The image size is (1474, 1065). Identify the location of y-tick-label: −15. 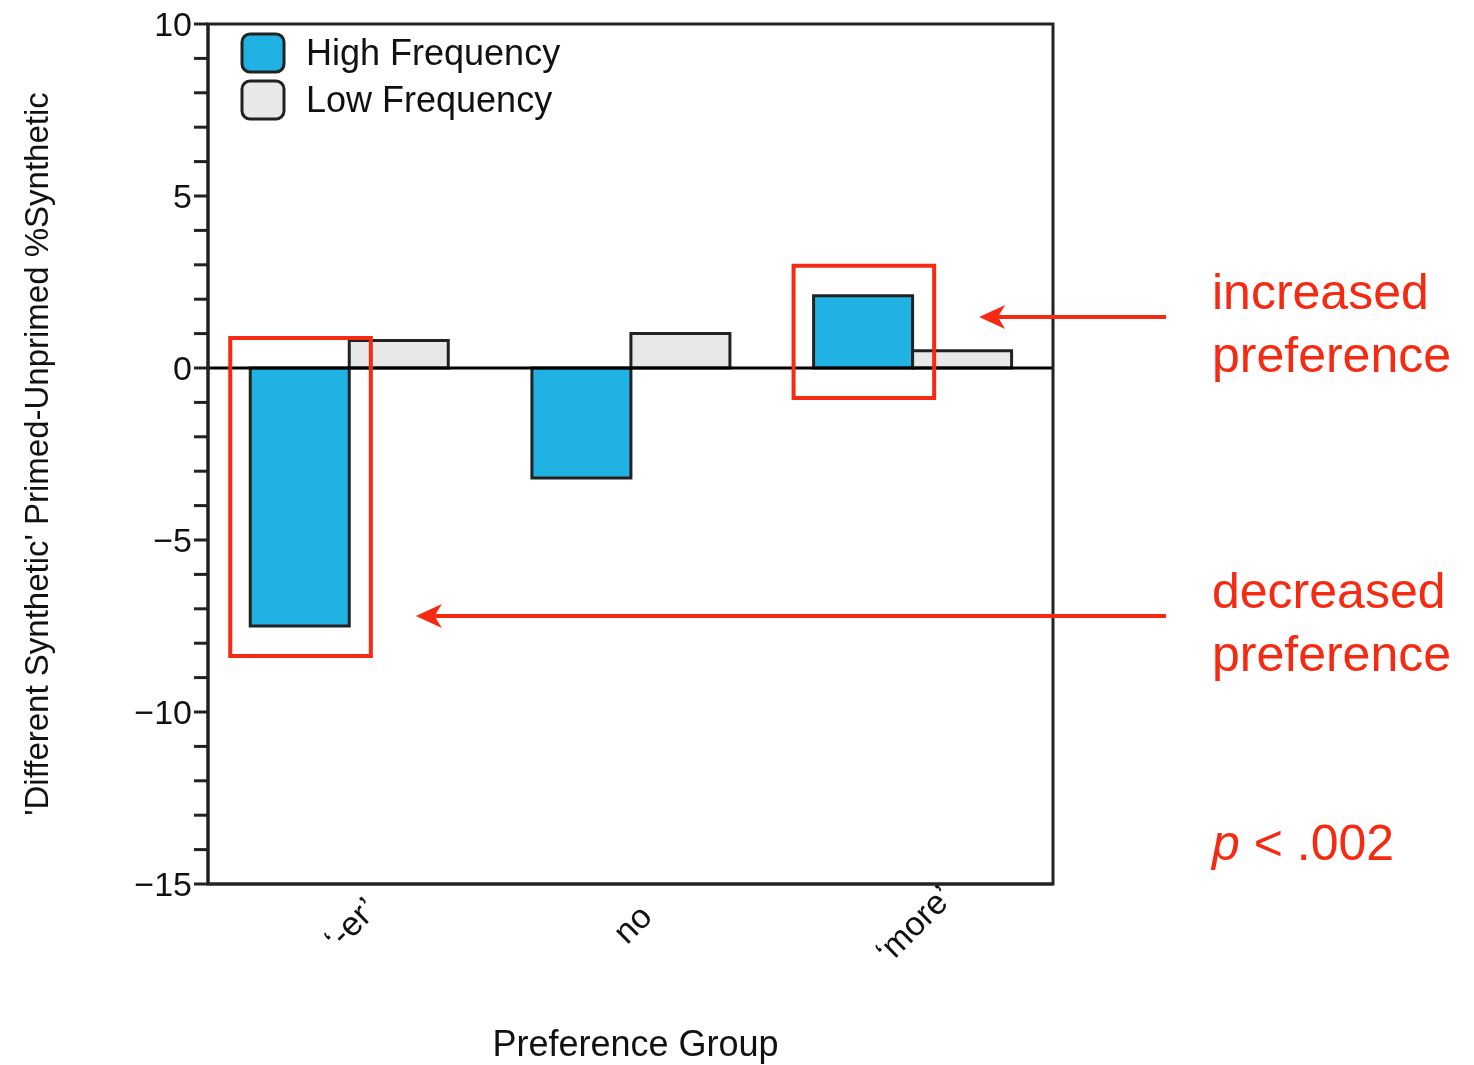
(163, 884).